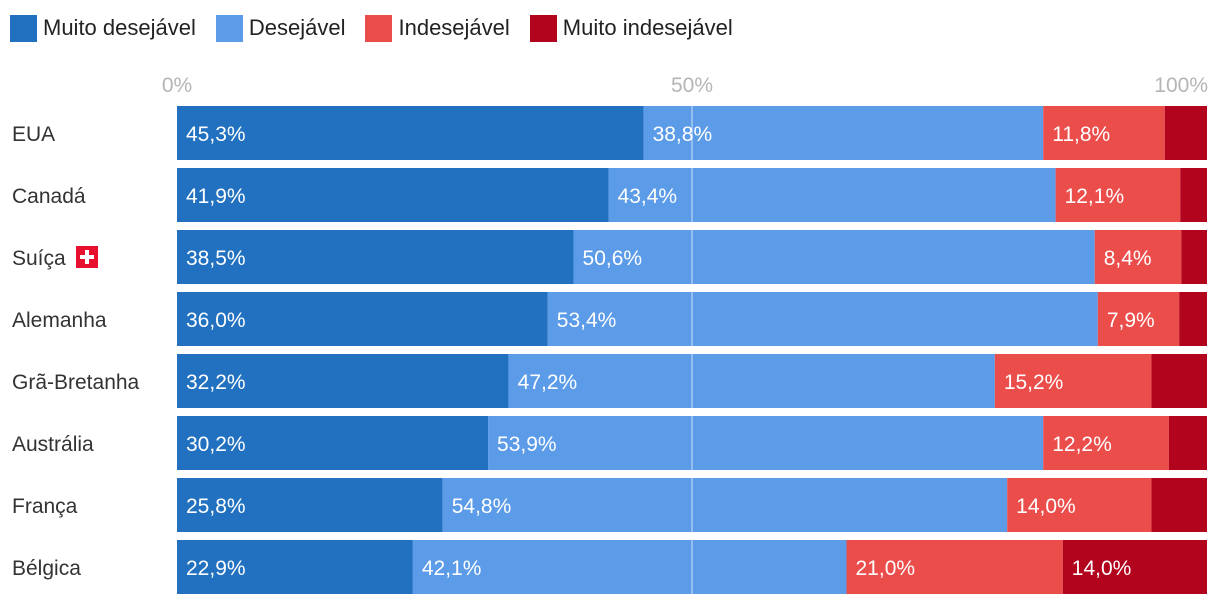 The width and height of the screenshot is (1220, 606). Describe the element at coordinates (216, 134) in the screenshot. I see `data-label: 45,3%` at that location.